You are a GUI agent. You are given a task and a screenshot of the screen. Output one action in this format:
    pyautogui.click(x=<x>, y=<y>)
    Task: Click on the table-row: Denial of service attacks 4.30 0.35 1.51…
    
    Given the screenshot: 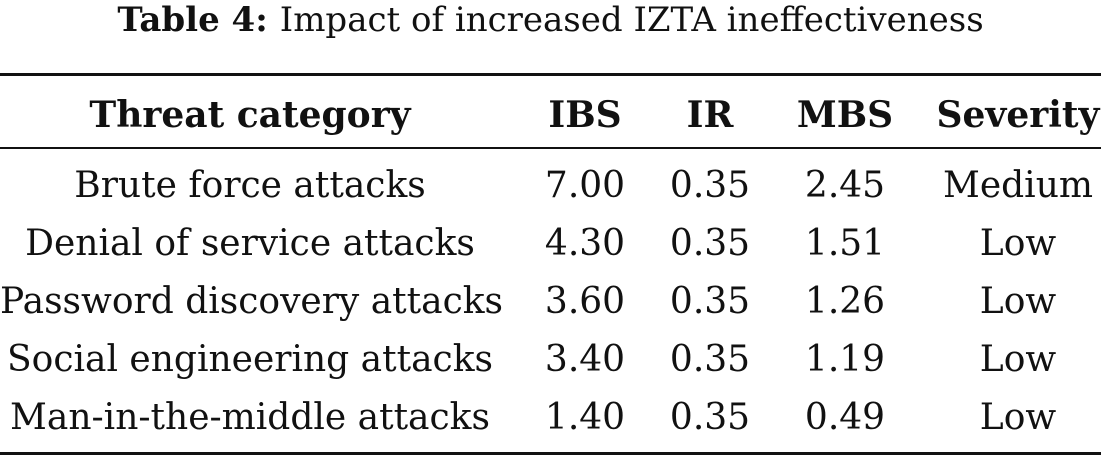 What is the action you would take?
    pyautogui.click(x=550, y=244)
    